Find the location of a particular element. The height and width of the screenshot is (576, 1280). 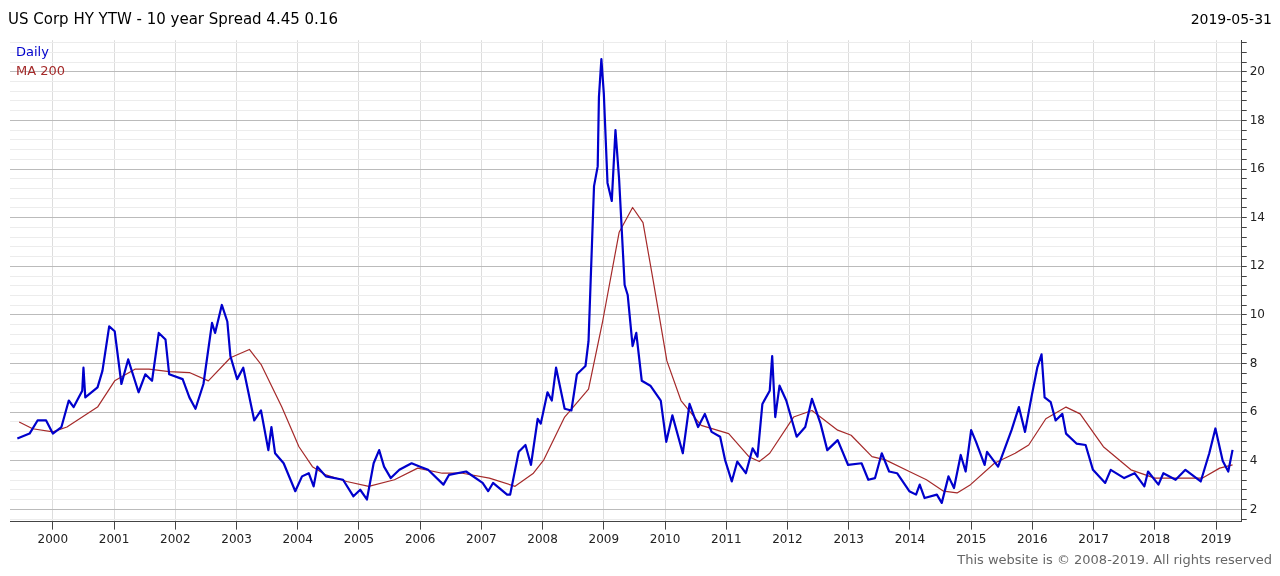

x-tick-label: 2013 is located at coordinates (848, 538).